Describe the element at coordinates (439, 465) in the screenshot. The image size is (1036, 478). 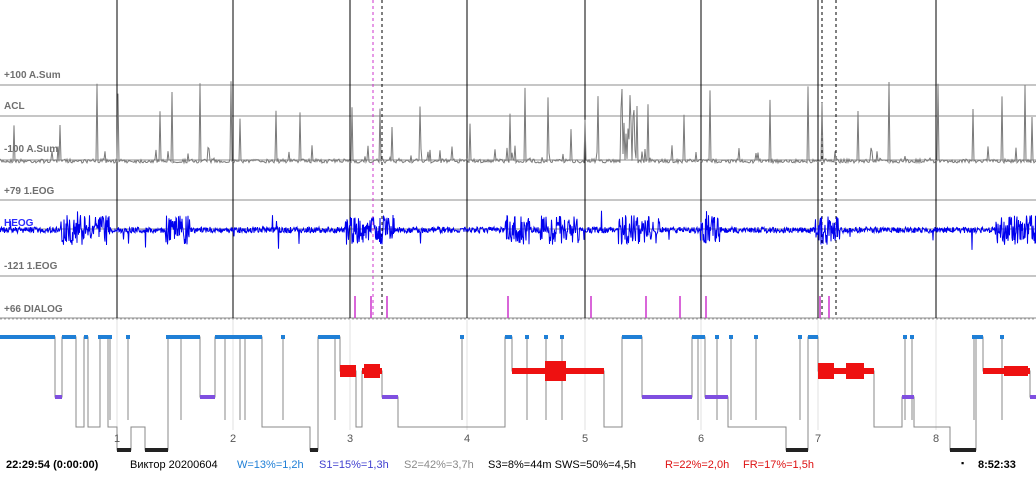
I see `stat-s2: S2=42%=3,7h` at that location.